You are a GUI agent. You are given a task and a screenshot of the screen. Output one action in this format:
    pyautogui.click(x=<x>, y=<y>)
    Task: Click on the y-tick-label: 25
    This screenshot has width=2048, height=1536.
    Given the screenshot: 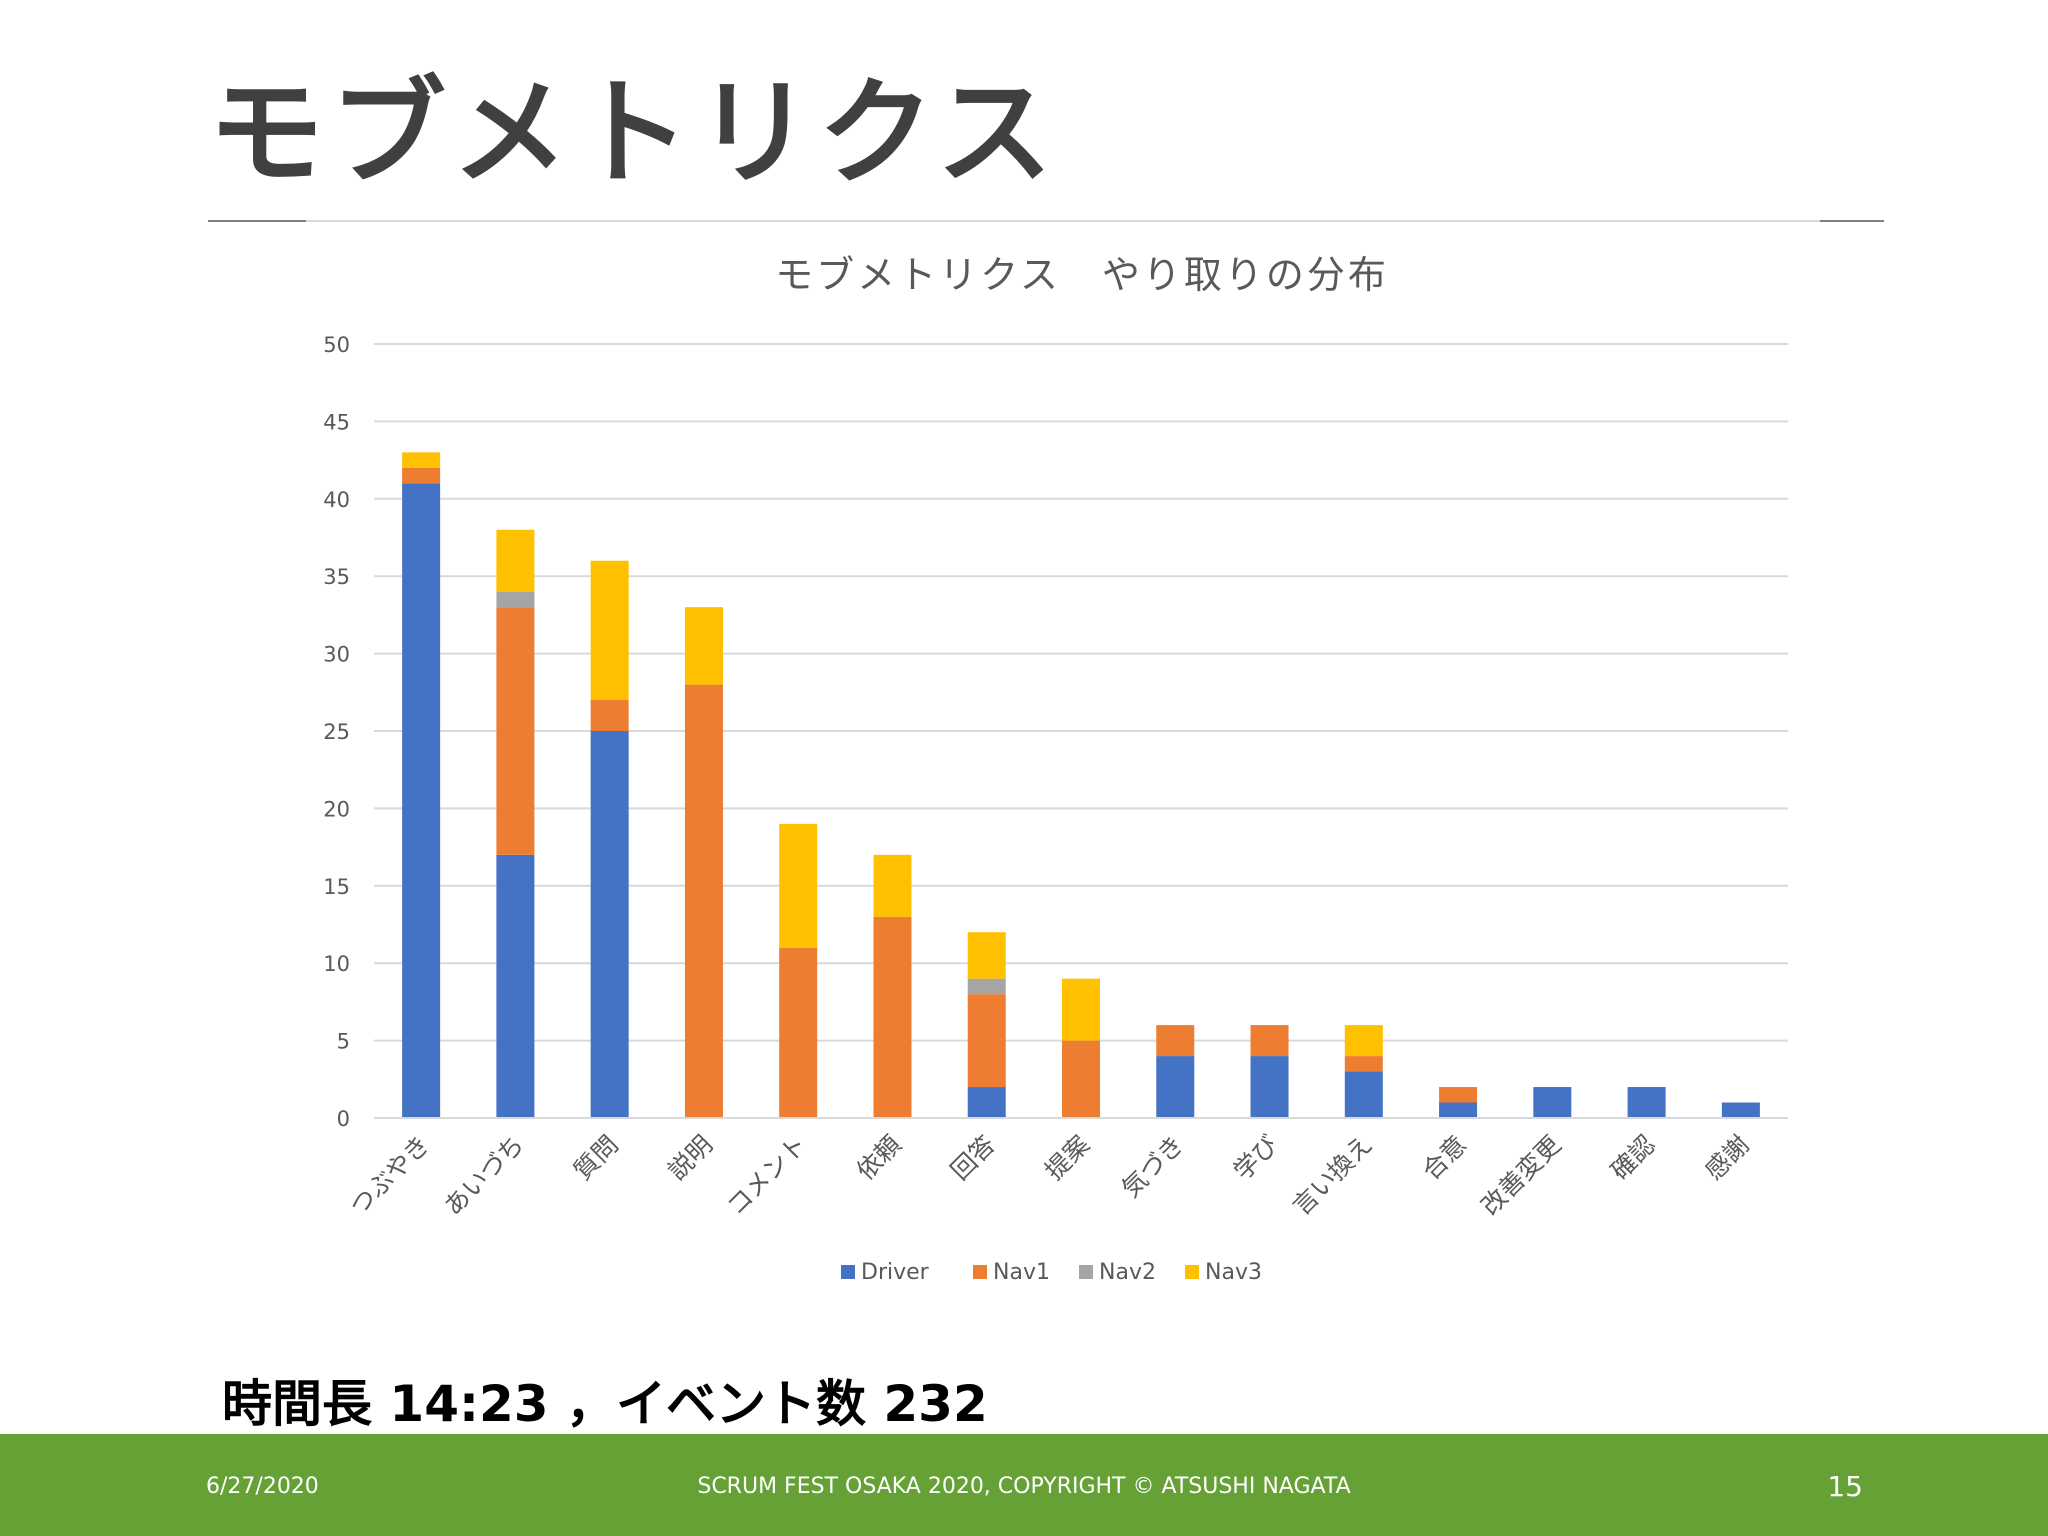 What is the action you would take?
    pyautogui.click(x=336, y=732)
    